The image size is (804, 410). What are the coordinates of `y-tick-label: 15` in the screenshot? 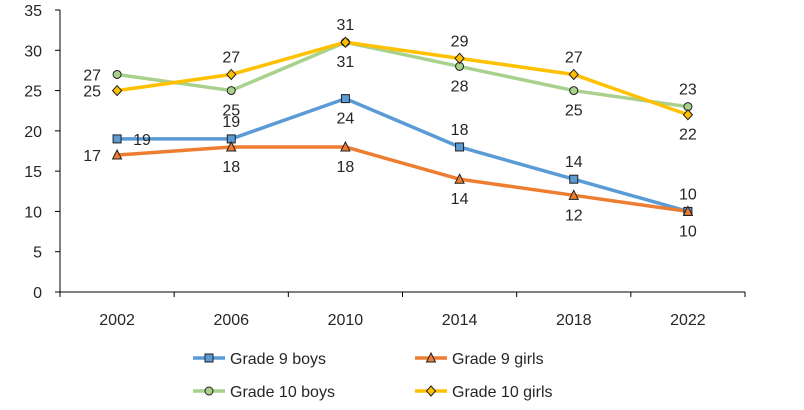 It's located at (33, 172).